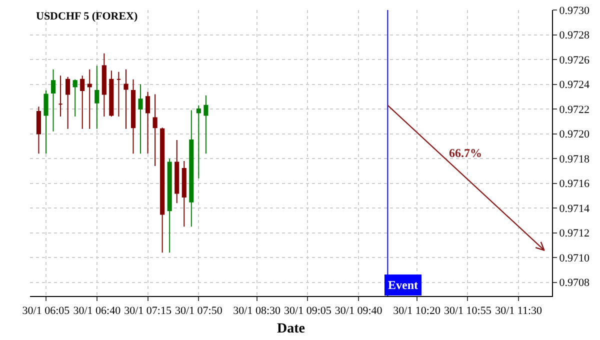 The image size is (600, 340). What do you see at coordinates (574, 159) in the screenshot?
I see `y-tick-label: 0.9718` at bounding box center [574, 159].